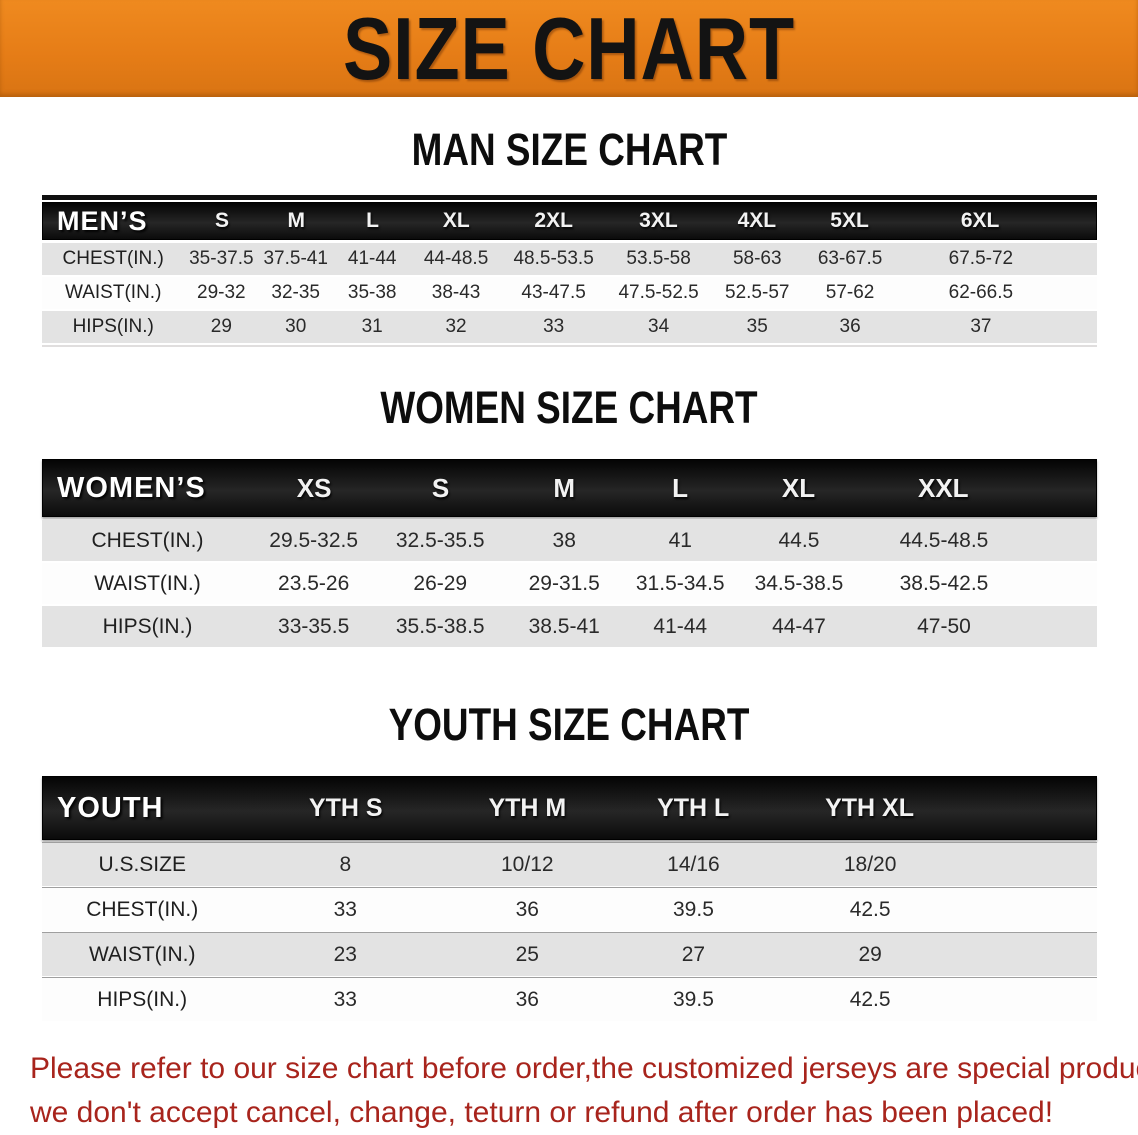  What do you see at coordinates (850, 258) in the screenshot?
I see `size-value: 63-67.5` at bounding box center [850, 258].